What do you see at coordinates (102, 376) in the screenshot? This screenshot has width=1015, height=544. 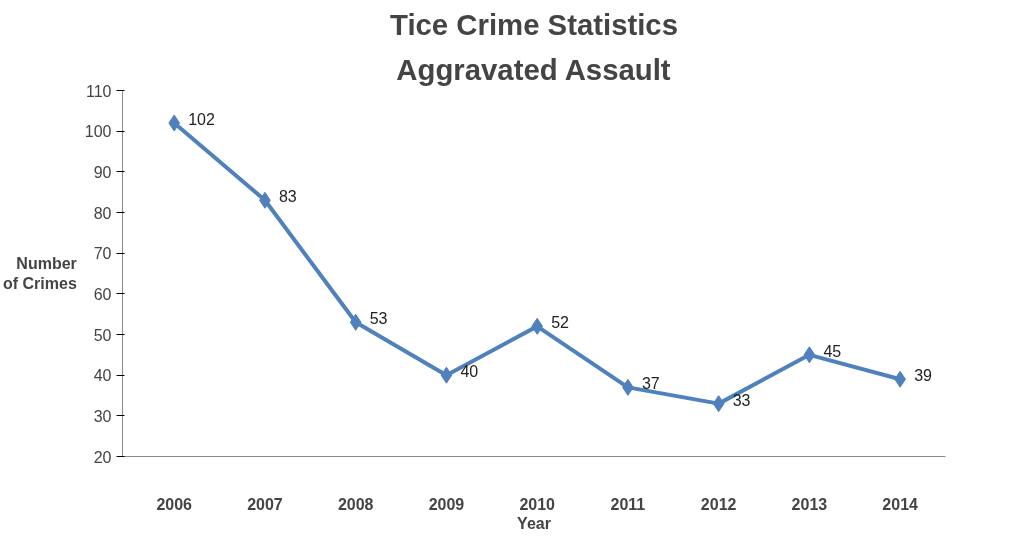 I see `y-tick-label: 40` at bounding box center [102, 376].